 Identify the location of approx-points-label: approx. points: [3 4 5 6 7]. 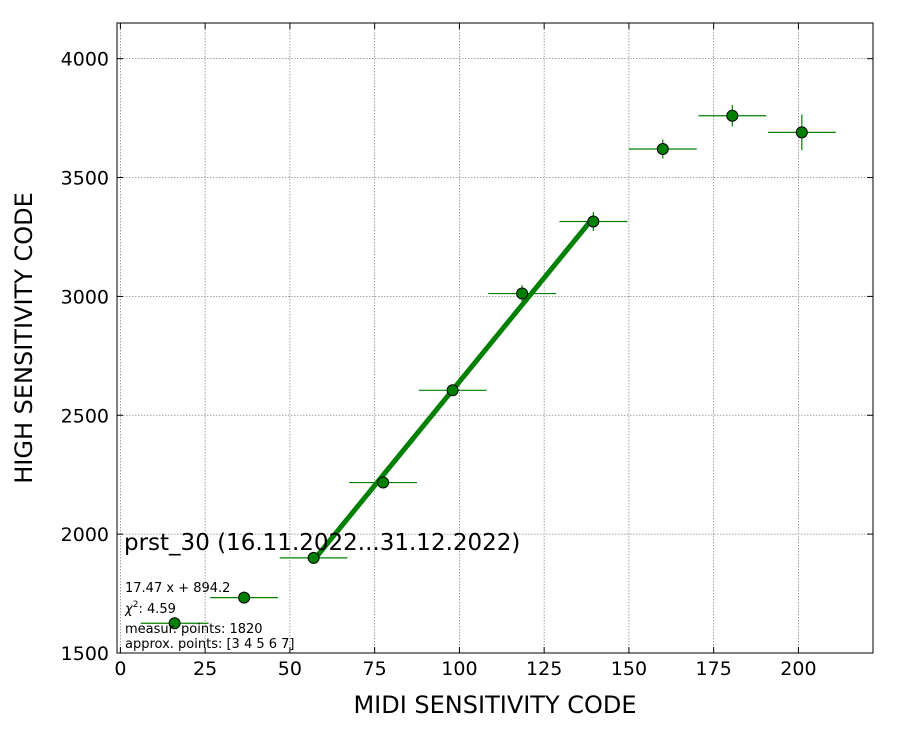
(210, 644).